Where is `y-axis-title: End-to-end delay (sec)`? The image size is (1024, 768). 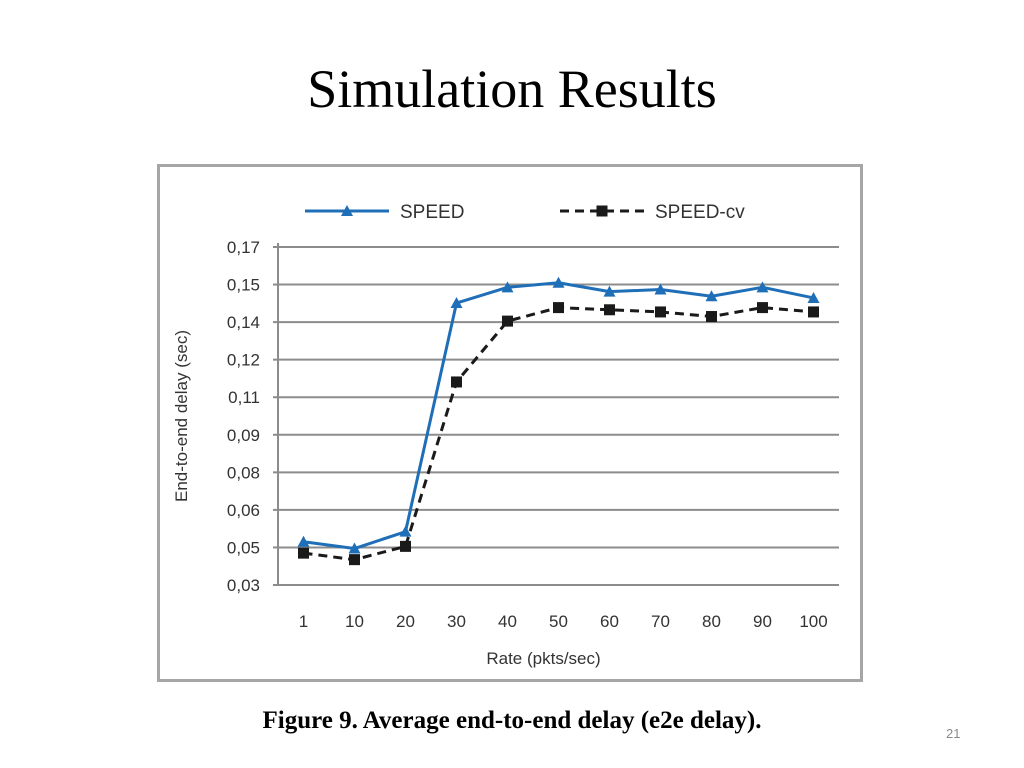 y-axis-title: End-to-end delay (sec) is located at coordinates (181, 416).